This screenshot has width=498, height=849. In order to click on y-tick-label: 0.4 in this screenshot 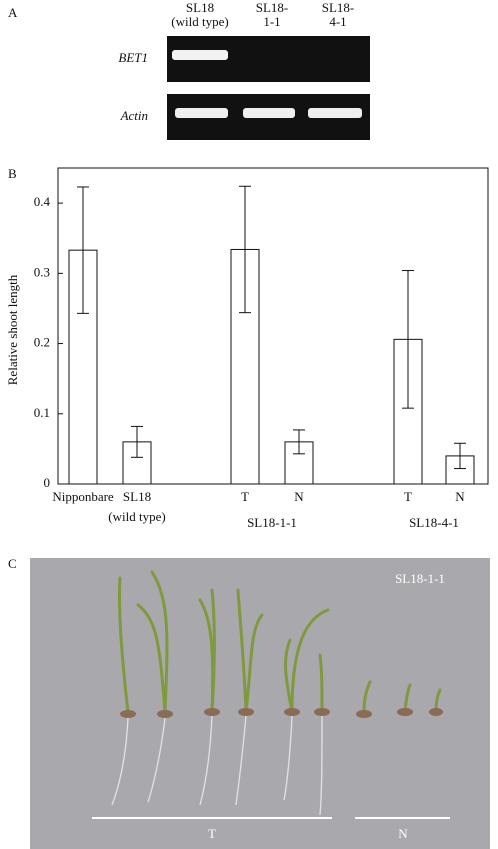, I will do `click(42, 201)`.